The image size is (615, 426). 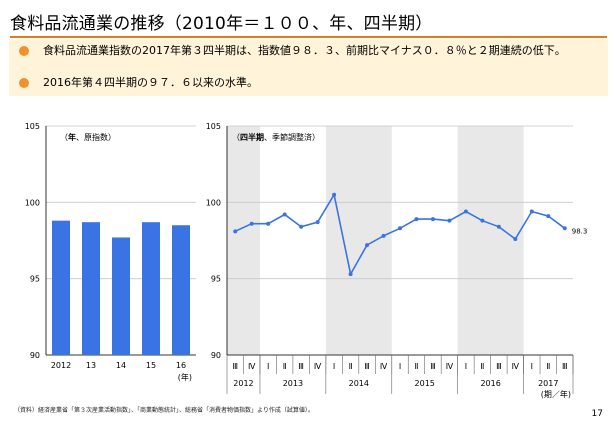 What do you see at coordinates (243, 383) in the screenshot?
I see `year-label: 2012` at bounding box center [243, 383].